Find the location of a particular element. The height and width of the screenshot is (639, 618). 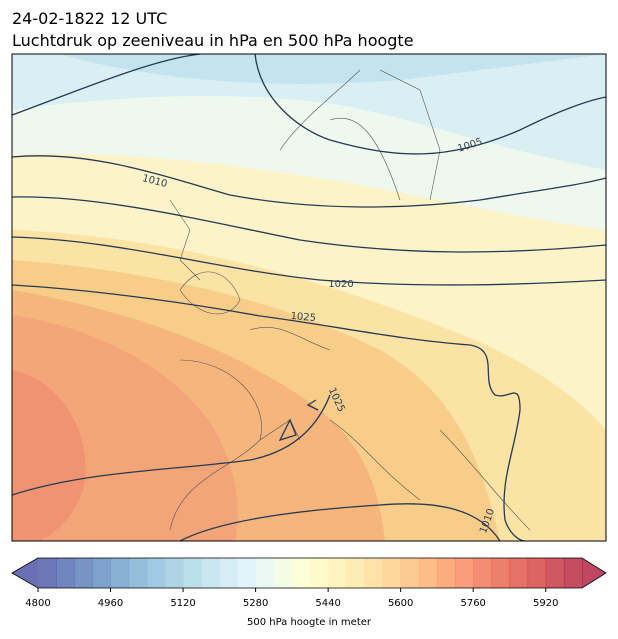

colorbar: 4800 4960 5120 5280 5440 5600 5760 5920 is located at coordinates (309, 583).